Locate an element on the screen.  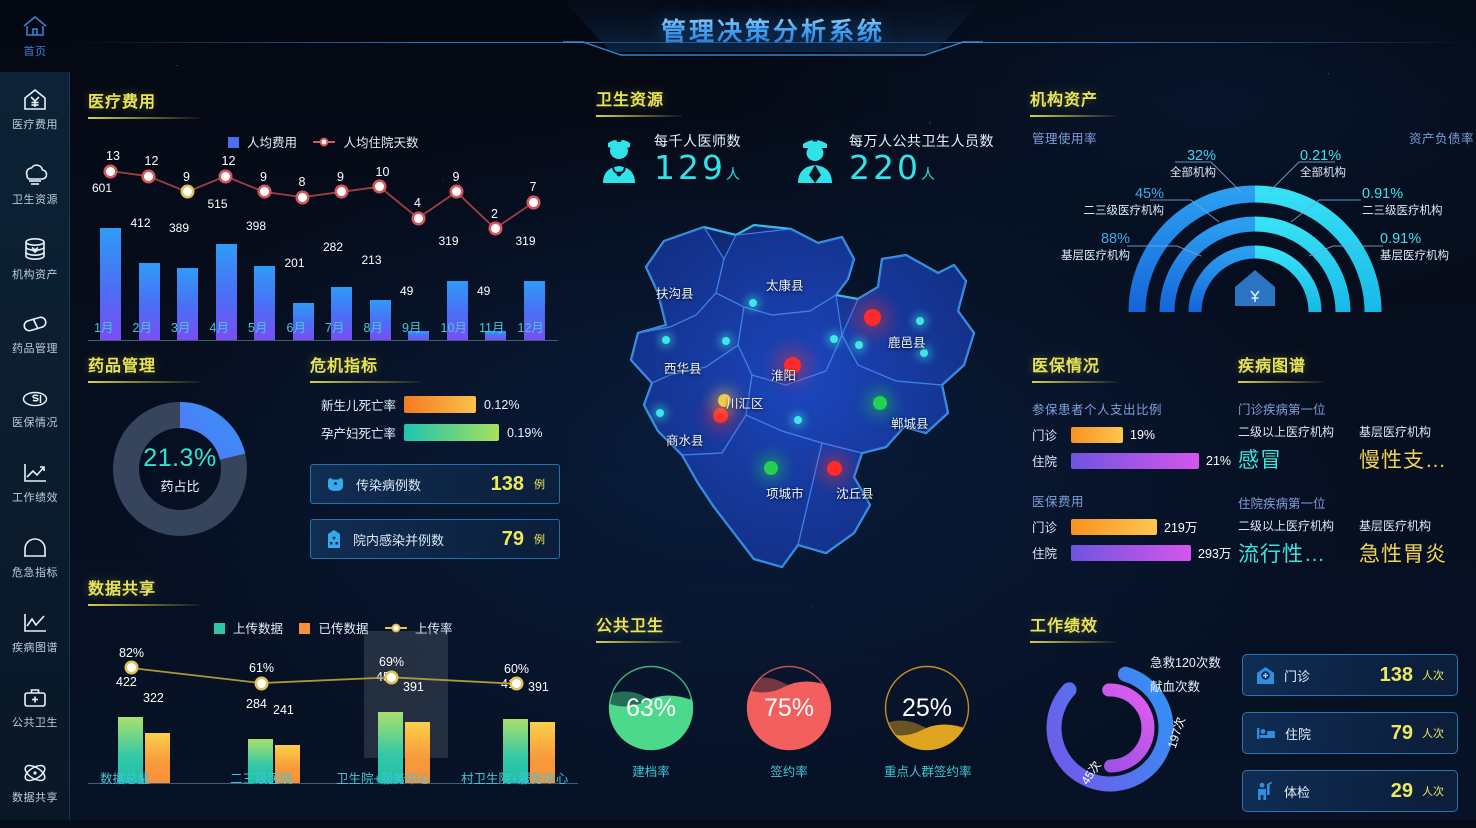
institution-assets-title: 机构资产 is located at coordinates (1253, 101).